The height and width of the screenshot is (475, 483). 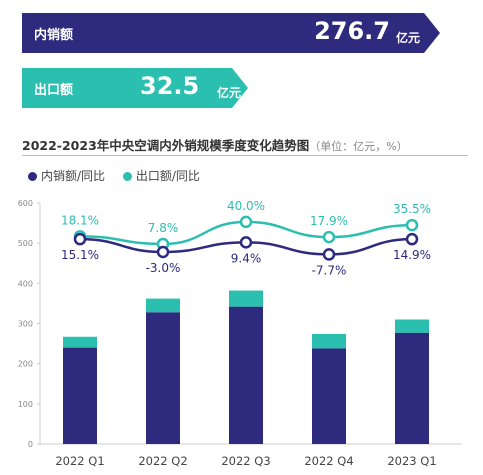 I want to click on y-tick-label: 0, so click(x=30, y=444).